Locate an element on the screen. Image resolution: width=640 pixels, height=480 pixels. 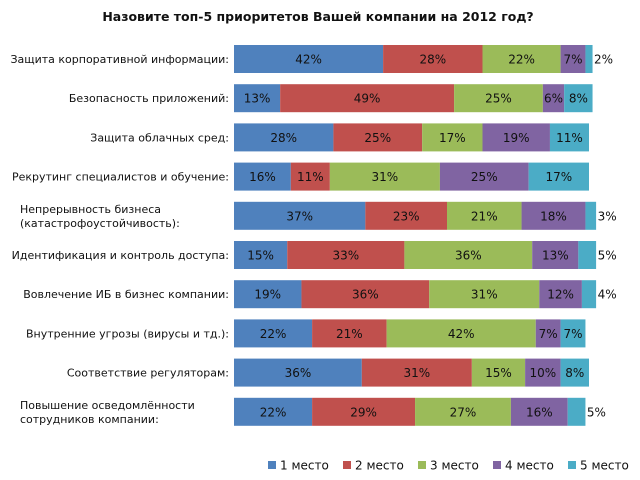
data-label: 27% is located at coordinates (463, 412).